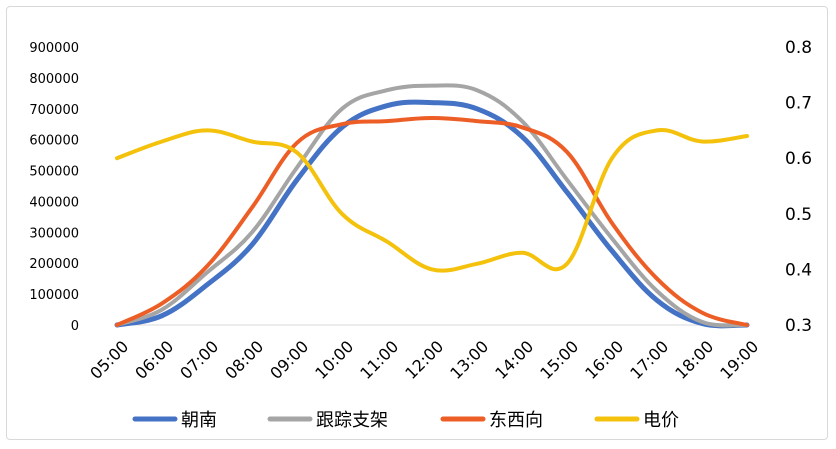 This screenshot has height=449, width=836. What do you see at coordinates (739, 360) in the screenshot?
I see `x-tick-label: 19:00` at bounding box center [739, 360].